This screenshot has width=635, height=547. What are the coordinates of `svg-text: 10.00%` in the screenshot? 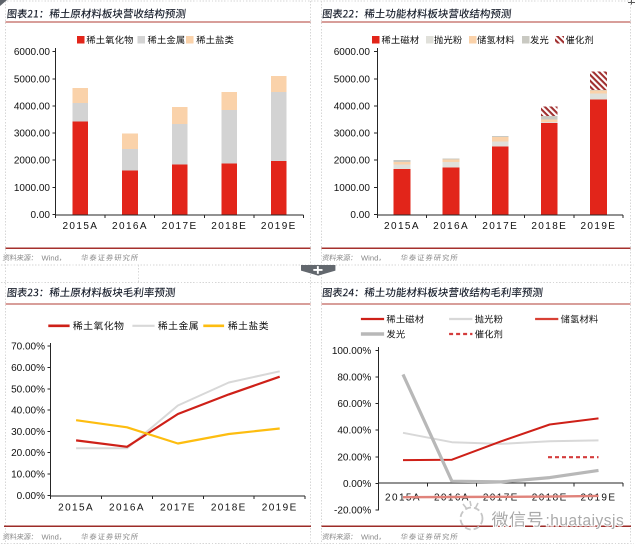 It's located at (28, 475).